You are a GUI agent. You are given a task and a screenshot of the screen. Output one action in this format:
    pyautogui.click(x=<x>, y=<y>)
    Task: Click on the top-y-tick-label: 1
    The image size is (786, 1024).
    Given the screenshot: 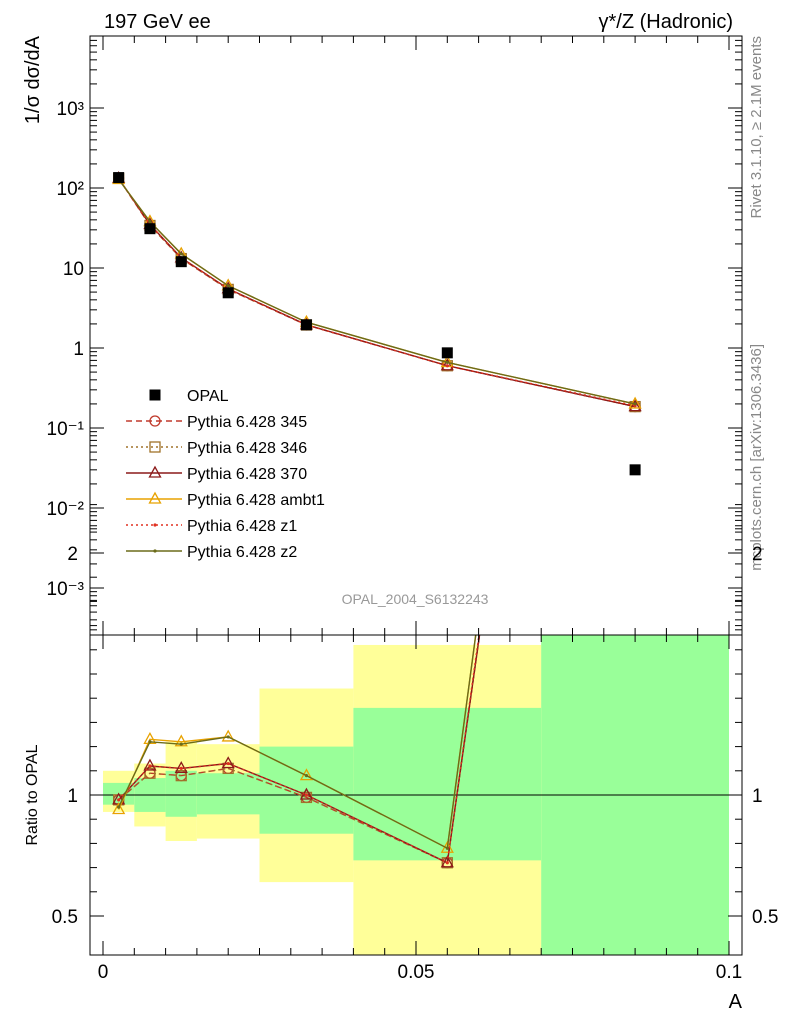 What is the action you would take?
    pyautogui.click(x=78, y=349)
    